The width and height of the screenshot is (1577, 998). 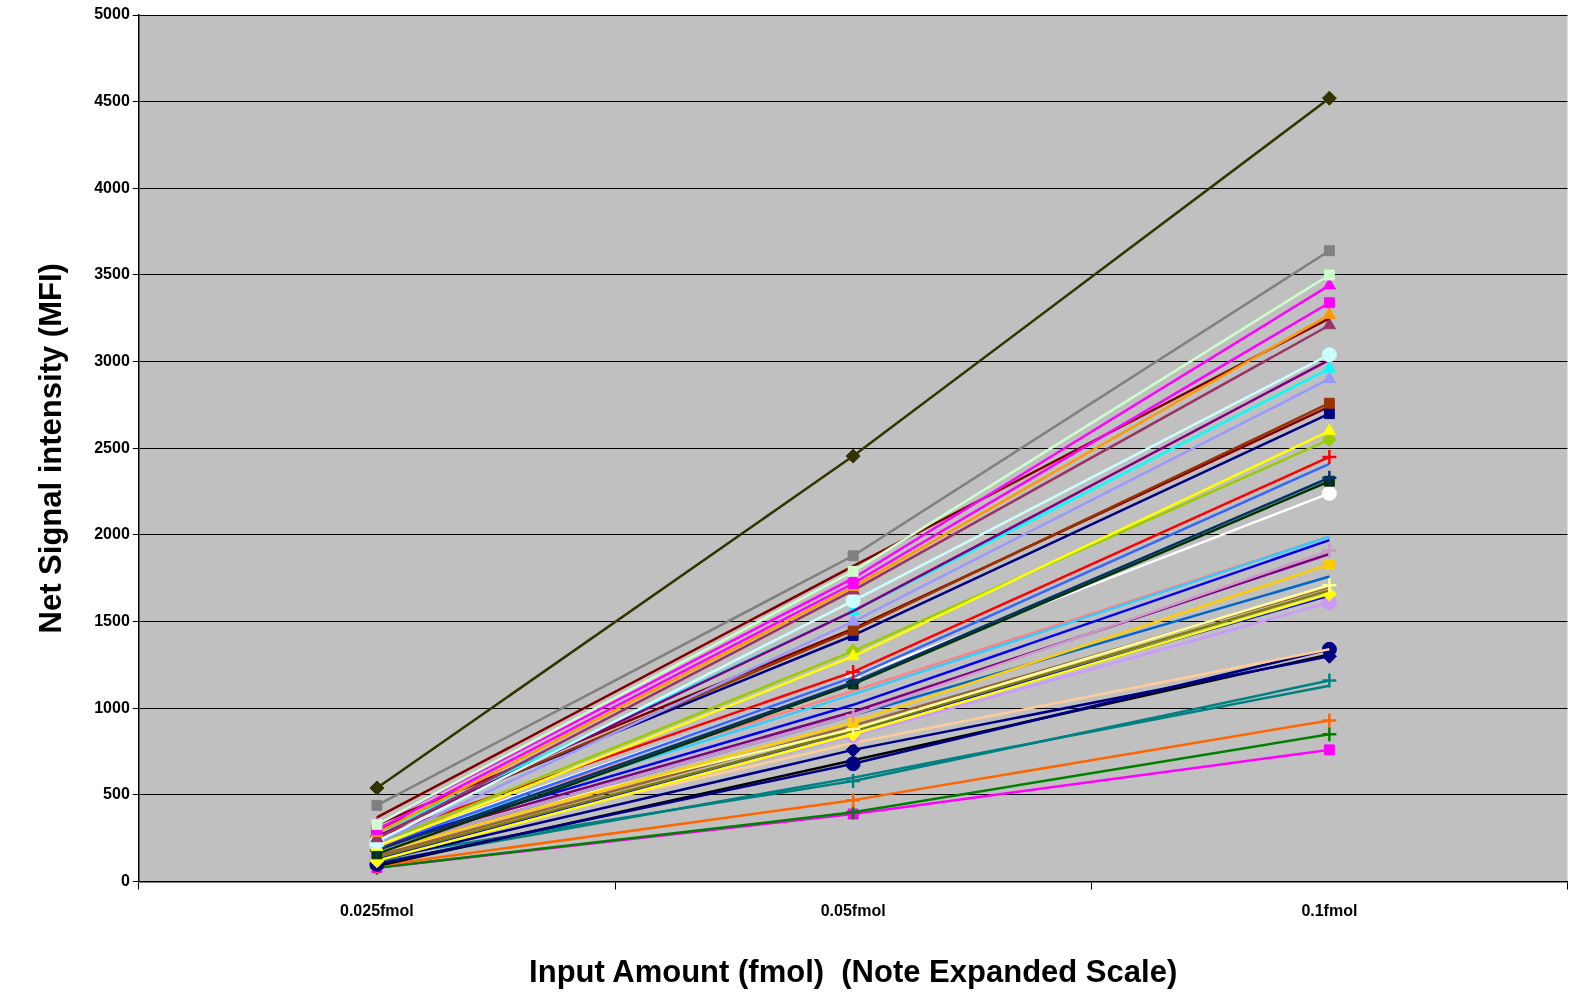 I want to click on y-tick-label: 500, so click(x=116, y=794).